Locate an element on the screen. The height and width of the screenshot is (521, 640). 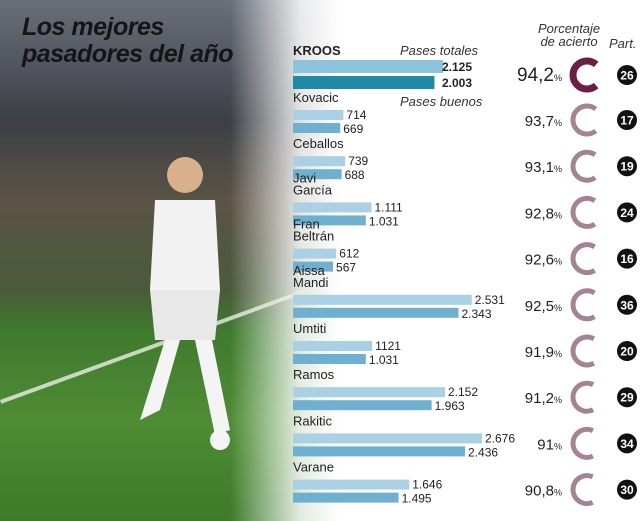
page-title: Los mejores pasadores del año is located at coordinates (128, 40).